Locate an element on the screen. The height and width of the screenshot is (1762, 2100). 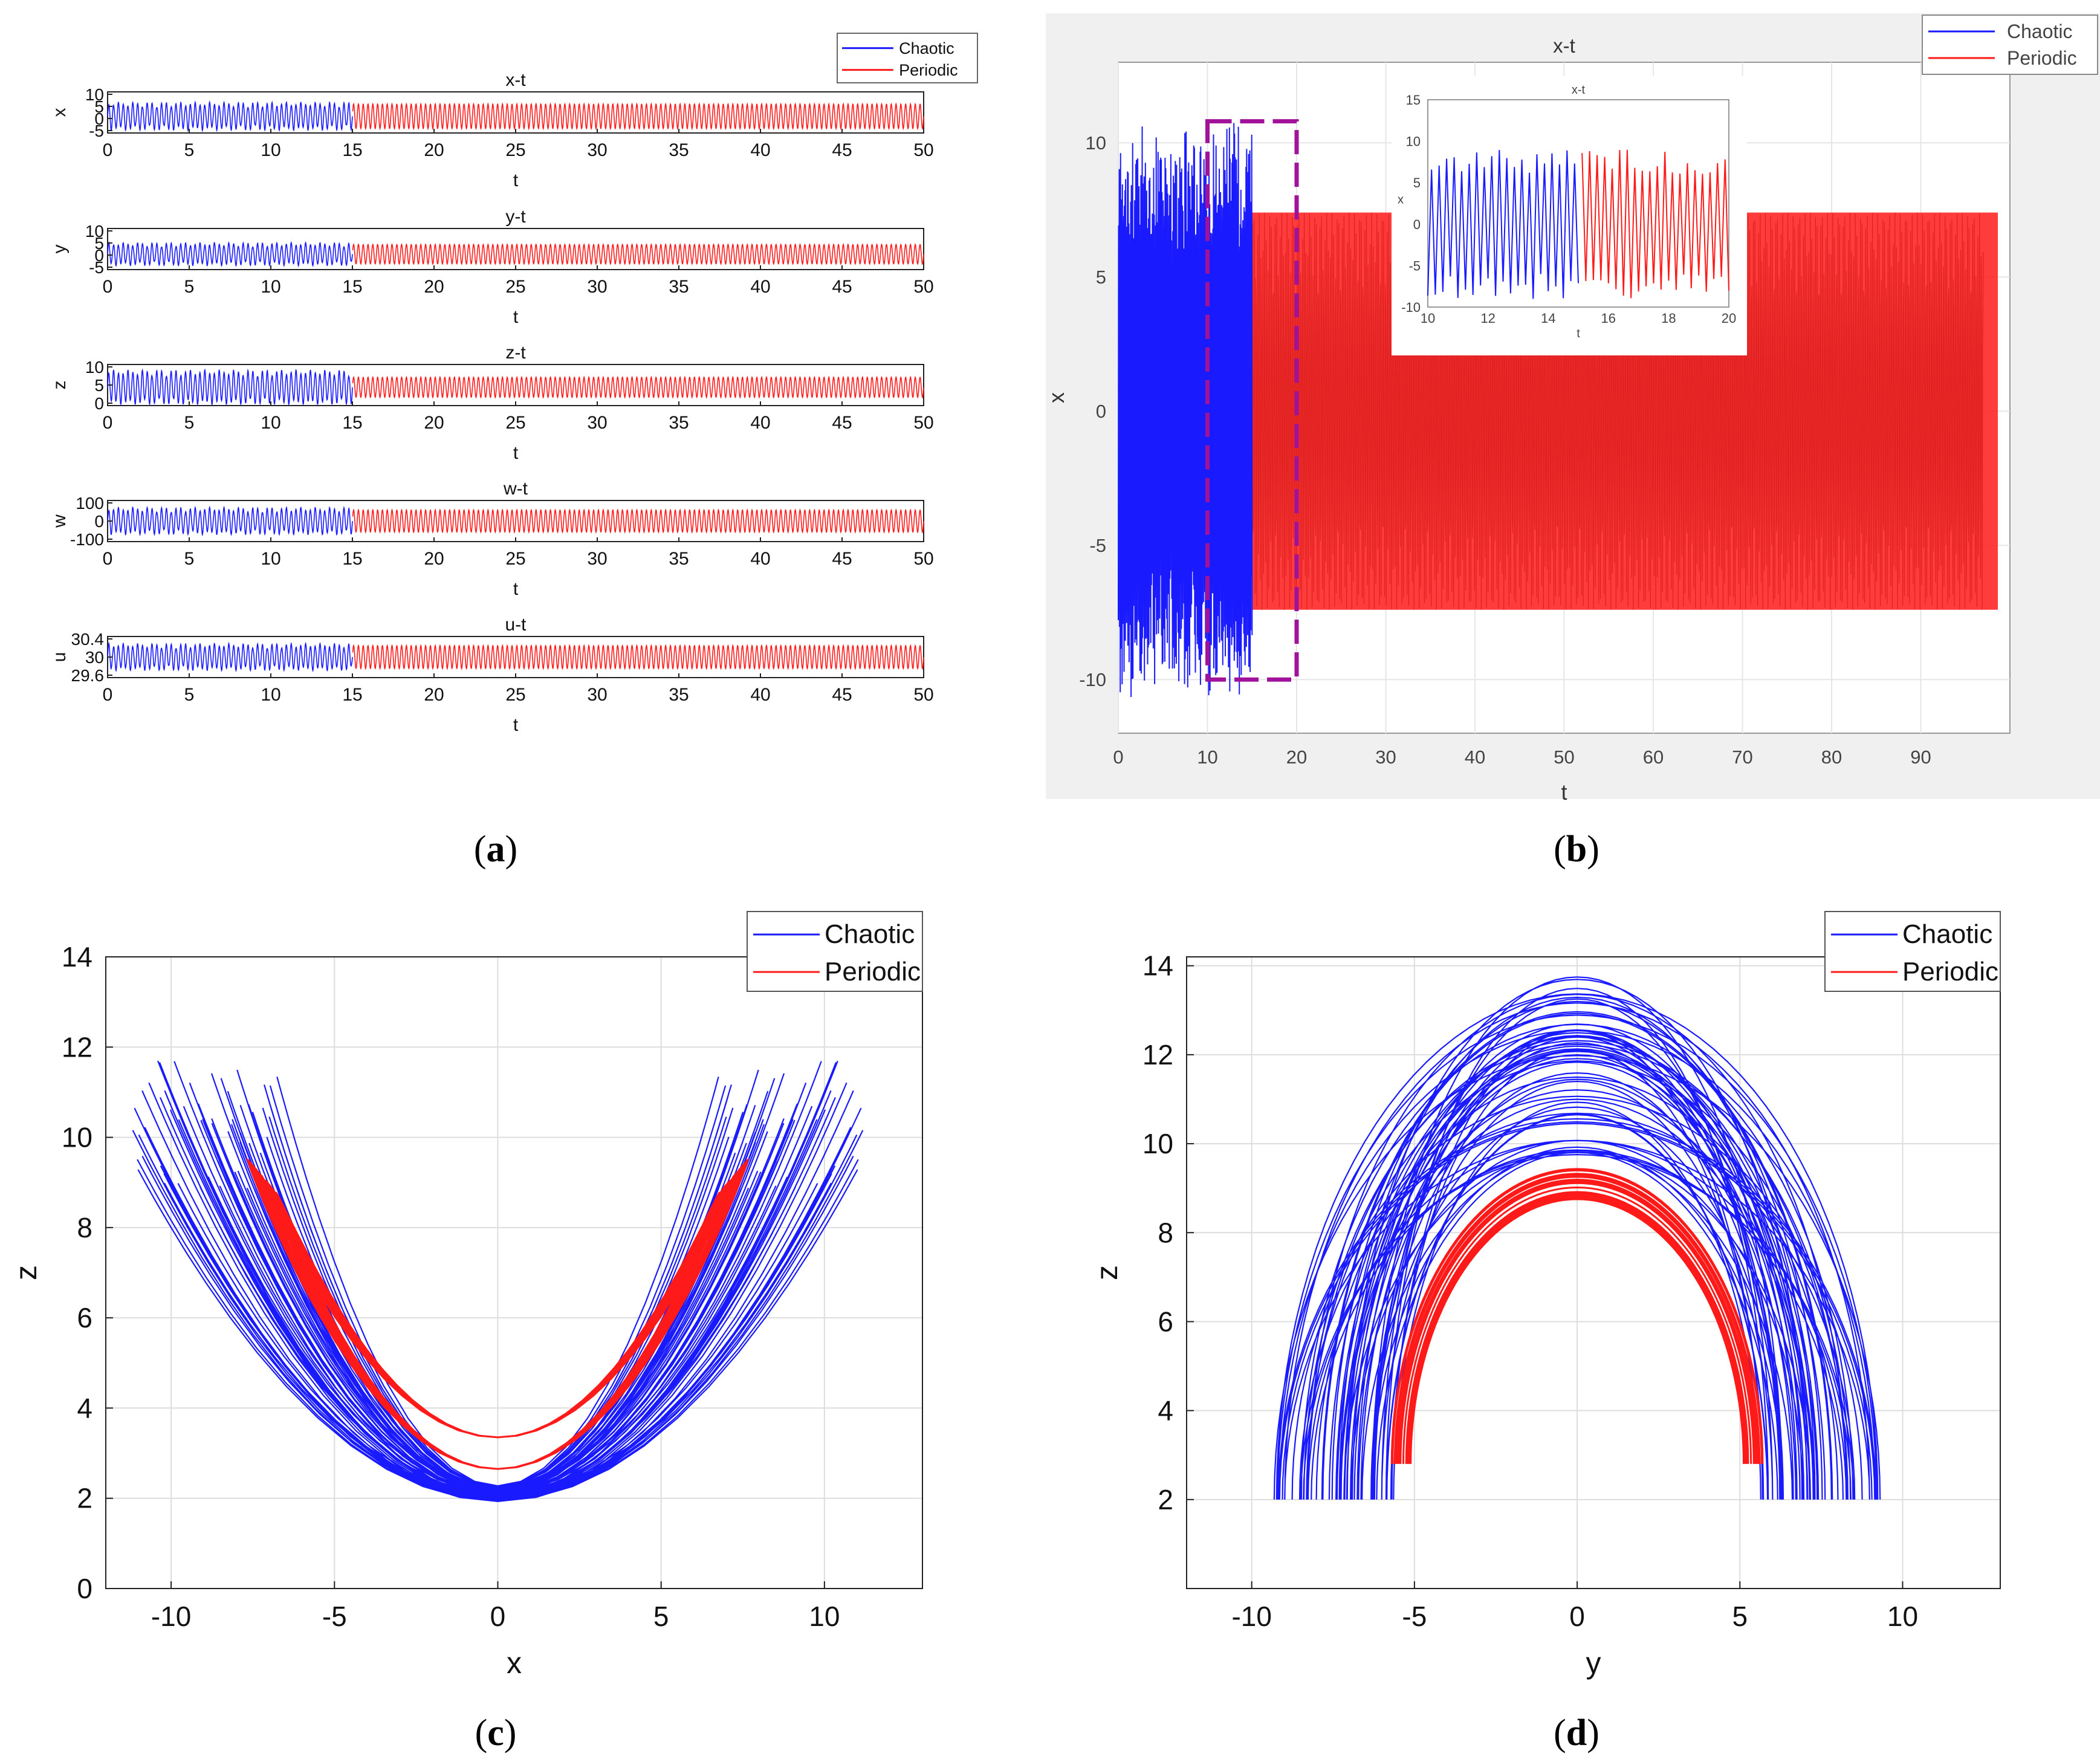
panel-a-xtick-label-2-0: 0 is located at coordinates (108, 423).